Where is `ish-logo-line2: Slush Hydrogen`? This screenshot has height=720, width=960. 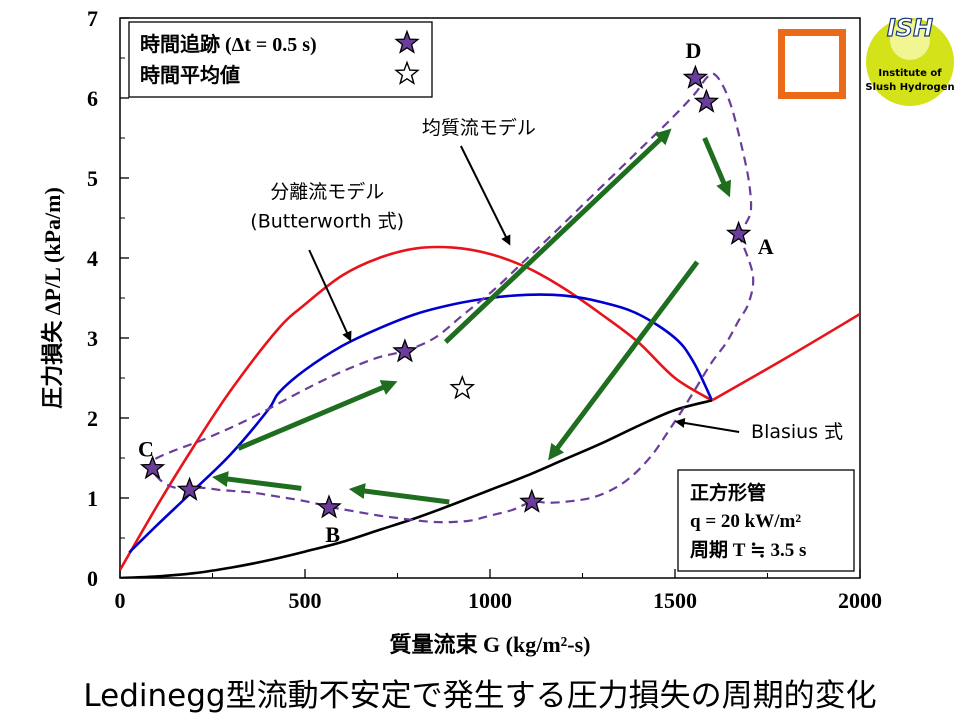 ish-logo-line2: Slush Hydrogen is located at coordinates (909, 87).